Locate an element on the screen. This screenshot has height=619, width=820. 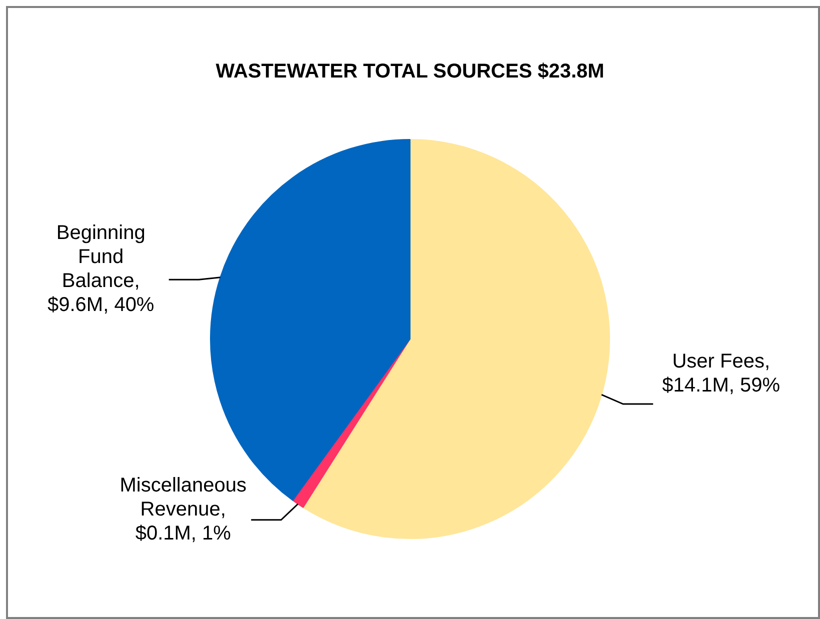
slice-label: Beginning Fund Balance, $9.6M, 40% is located at coordinates (100, 269).